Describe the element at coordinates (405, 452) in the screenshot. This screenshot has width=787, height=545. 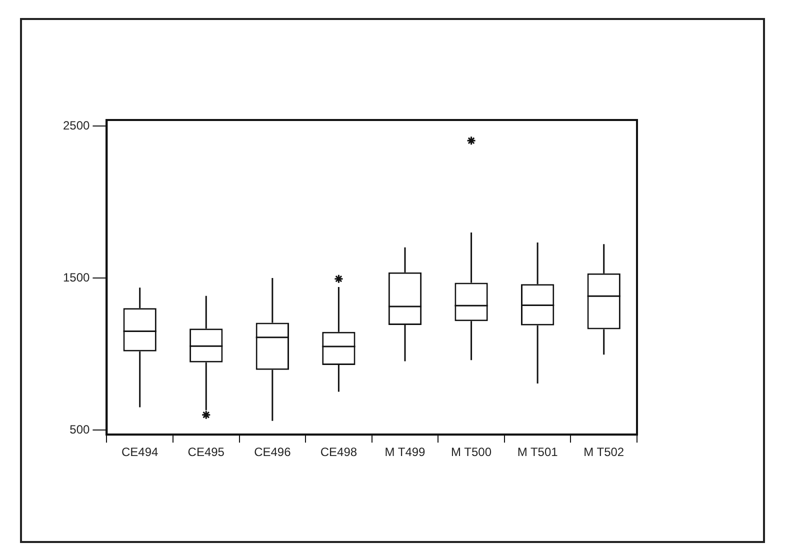
I see `x-tick-label: M T499` at that location.